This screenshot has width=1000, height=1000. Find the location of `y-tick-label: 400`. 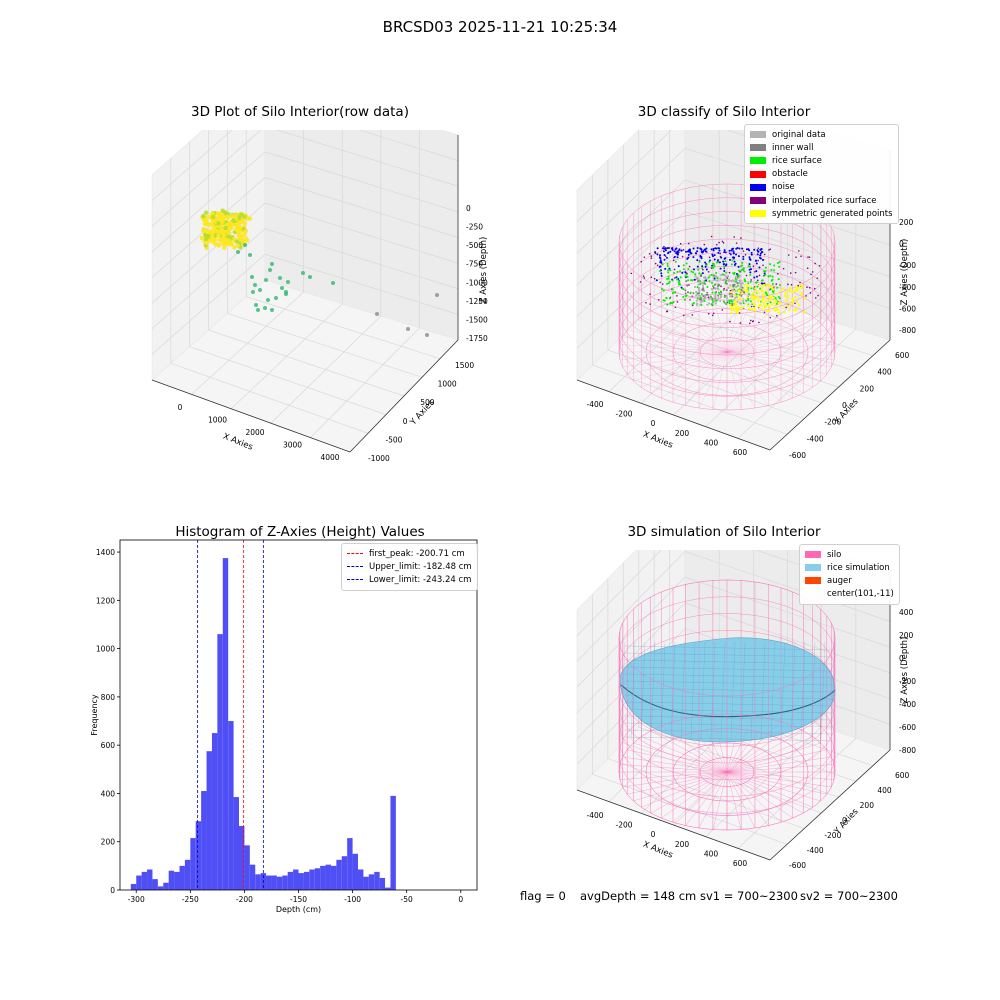

y-tick-label: 400 is located at coordinates (884, 372).